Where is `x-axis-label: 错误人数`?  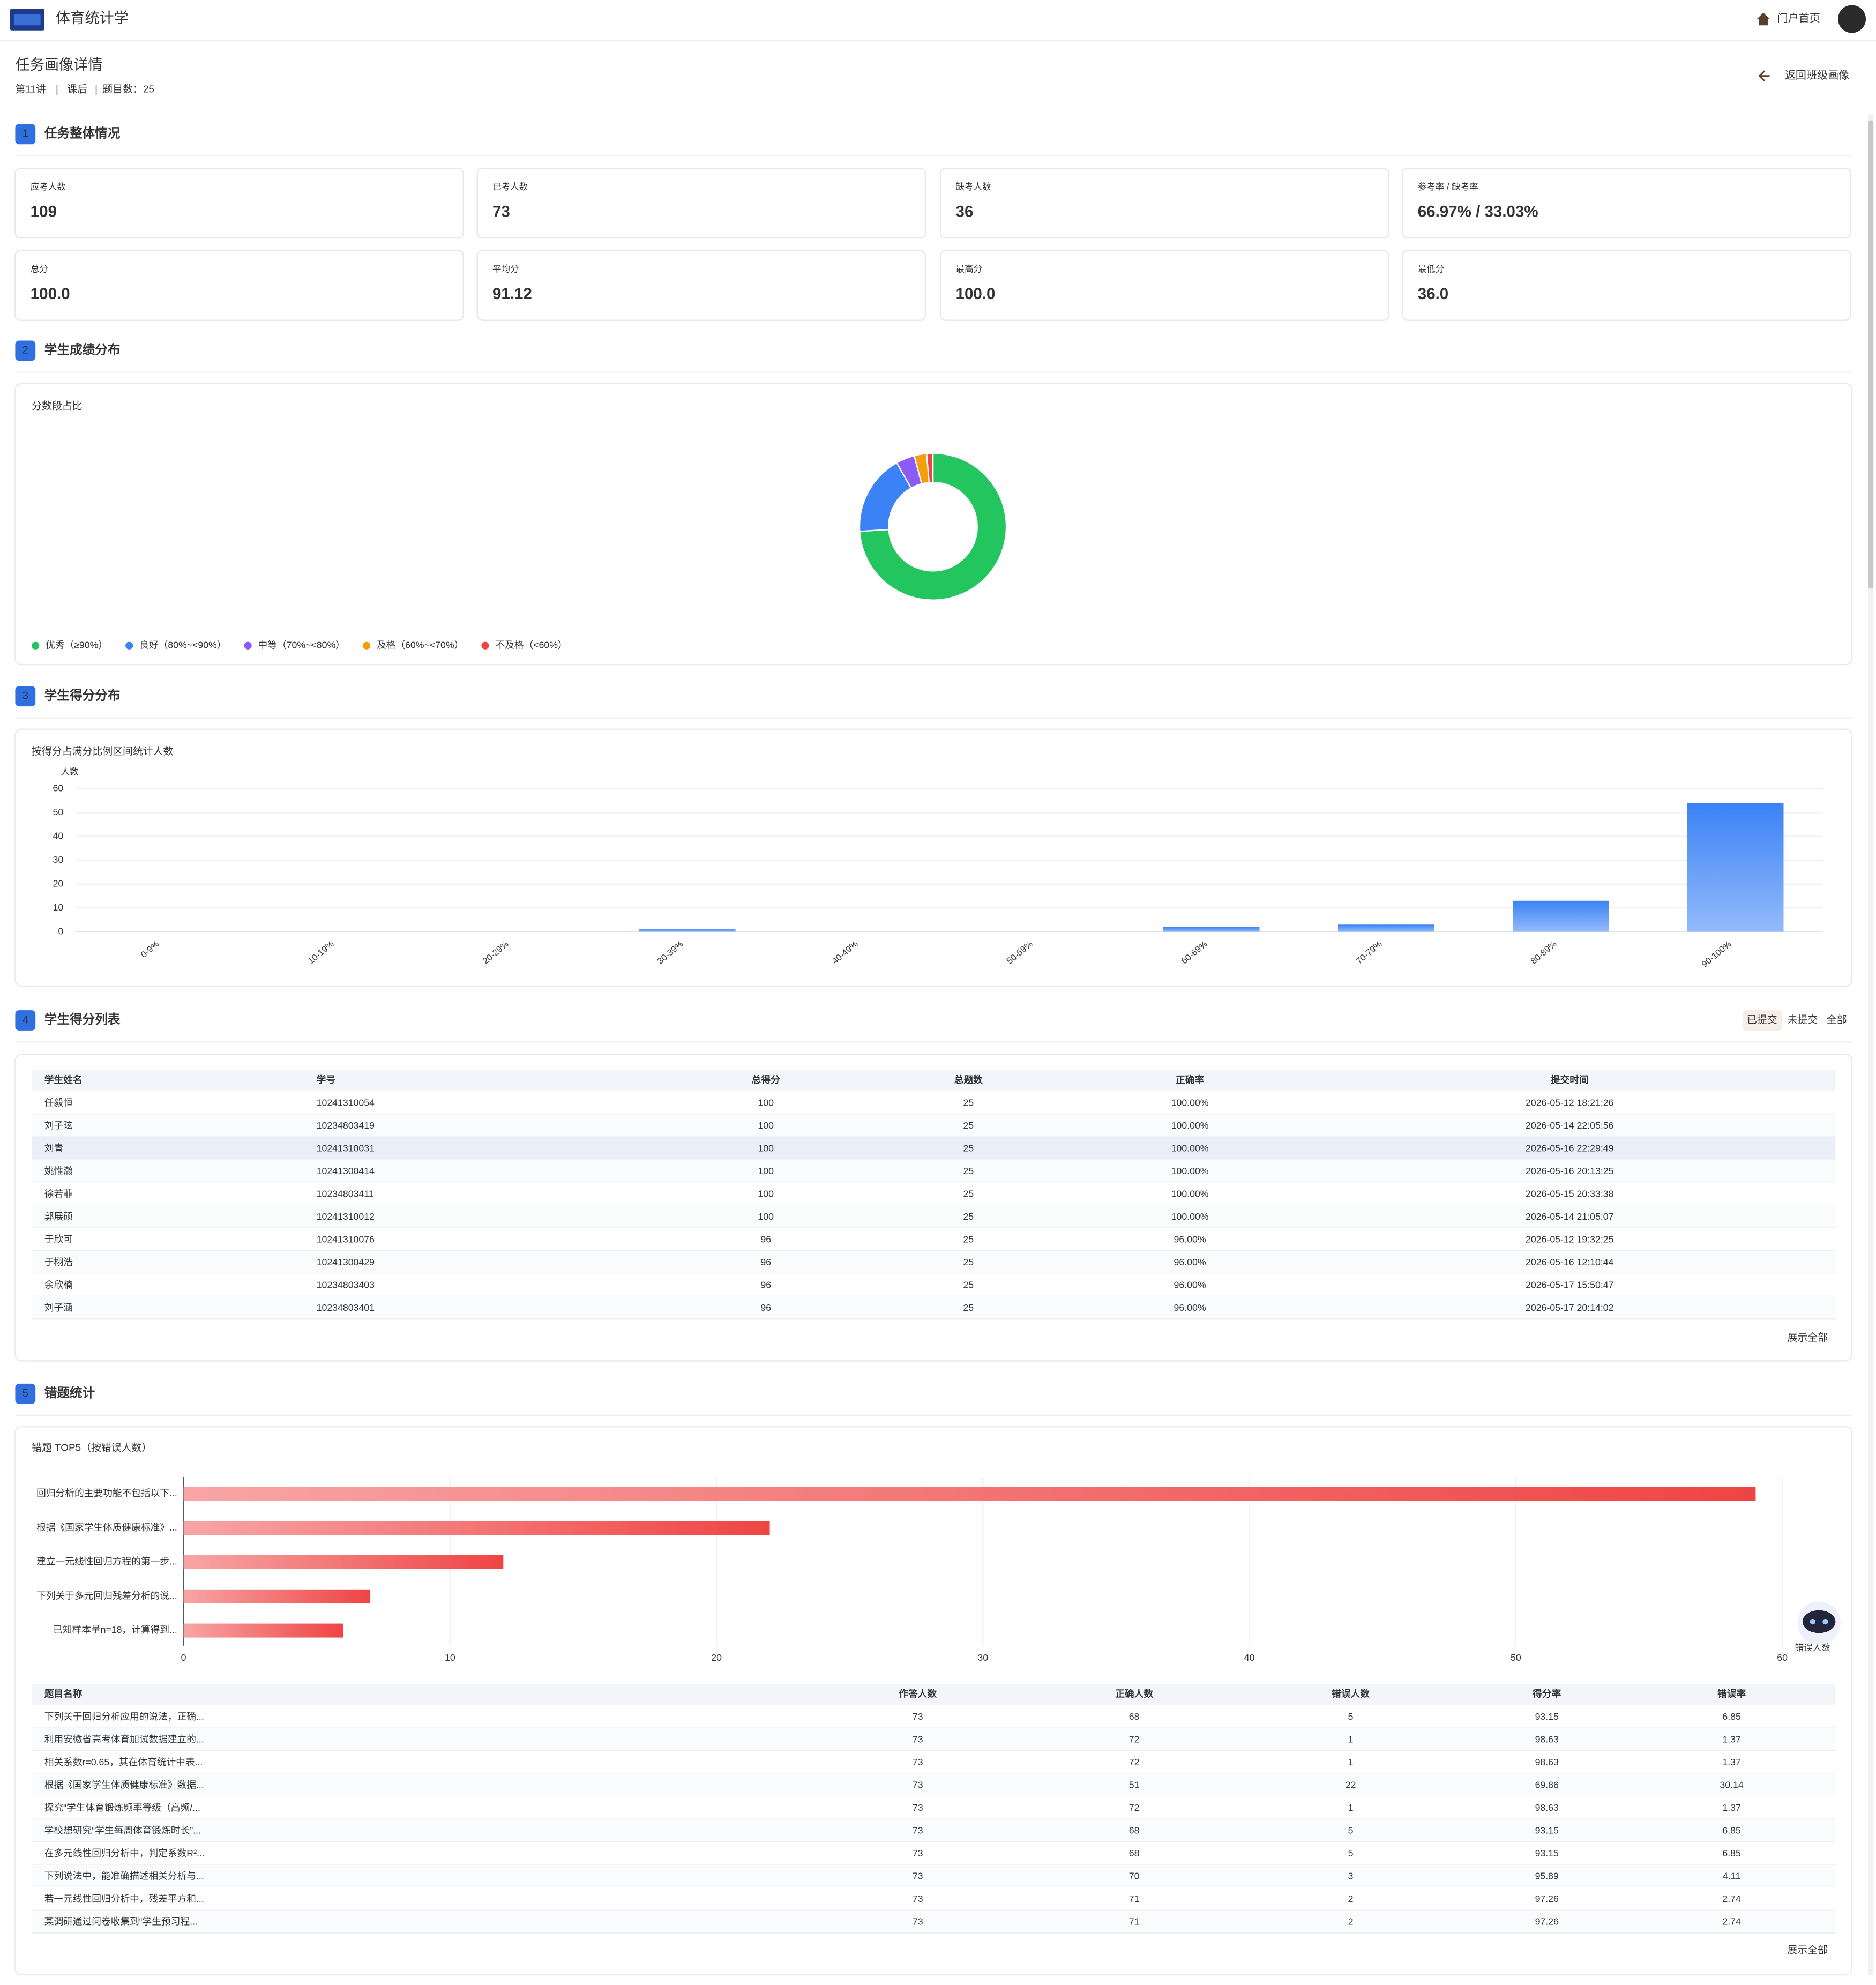 x-axis-label: 错误人数 is located at coordinates (1813, 1648).